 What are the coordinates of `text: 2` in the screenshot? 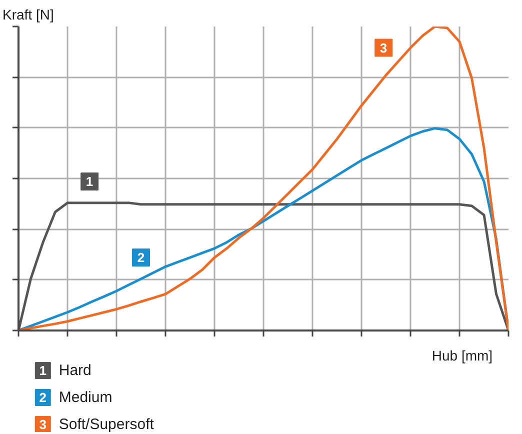 It's located at (43, 397).